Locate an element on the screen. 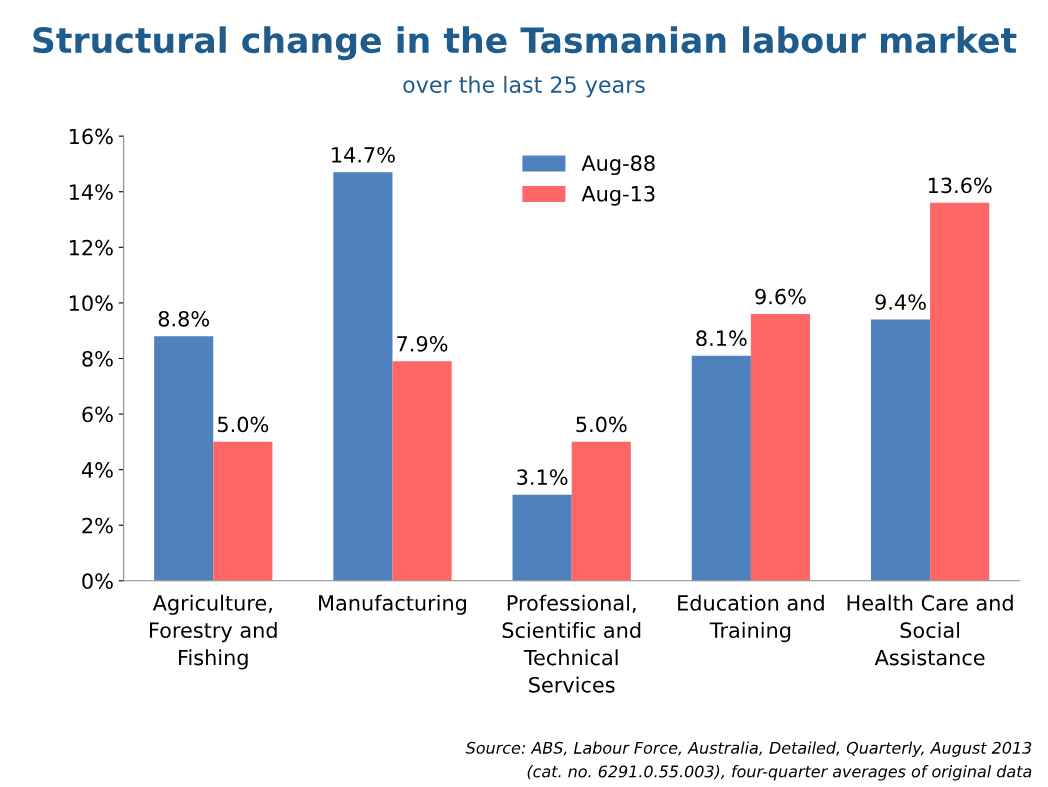  y-tick-label: 10% is located at coordinates (91, 303).